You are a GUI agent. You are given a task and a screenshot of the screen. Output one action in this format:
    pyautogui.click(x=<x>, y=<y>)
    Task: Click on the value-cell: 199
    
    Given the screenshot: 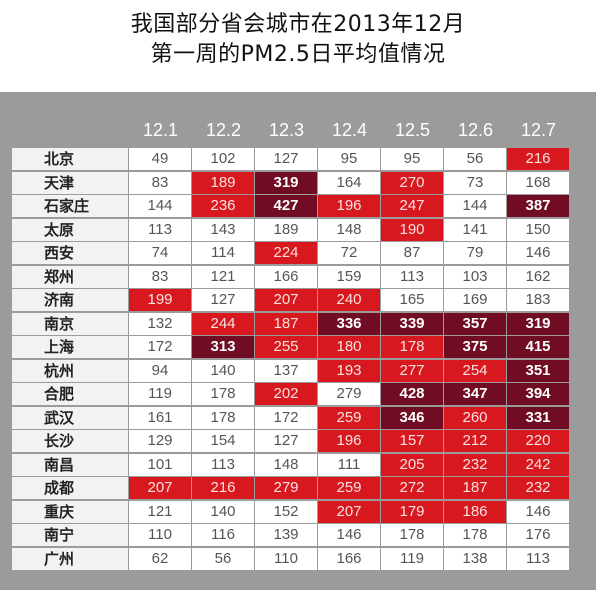 What is the action you would take?
    pyautogui.click(x=160, y=300)
    